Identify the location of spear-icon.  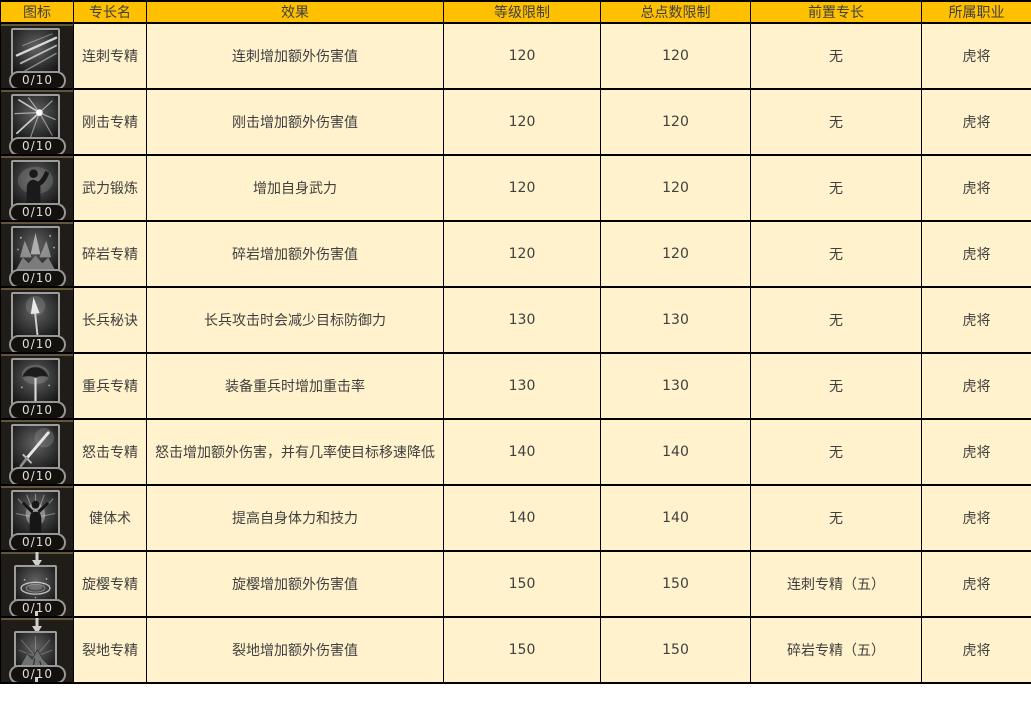
(35, 316).